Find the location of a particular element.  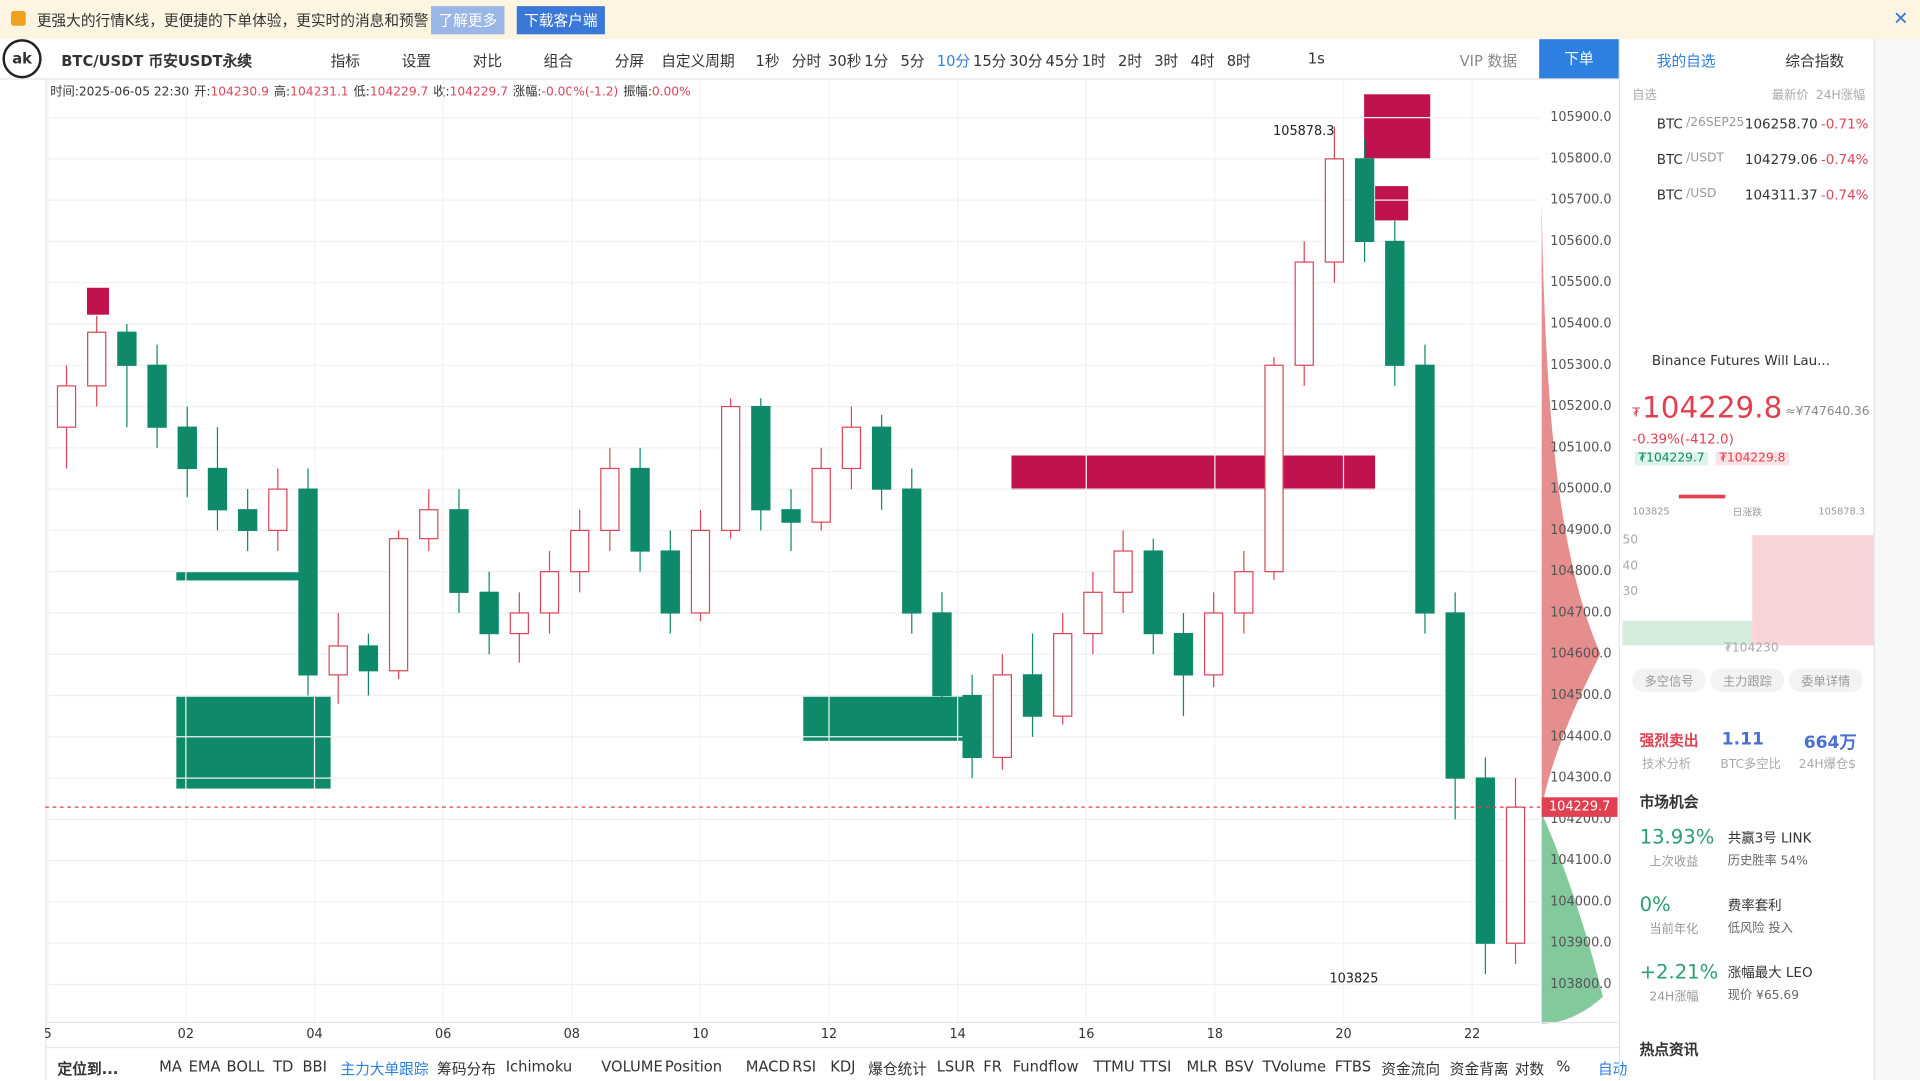

x-tick-label: 12 is located at coordinates (829, 1034).